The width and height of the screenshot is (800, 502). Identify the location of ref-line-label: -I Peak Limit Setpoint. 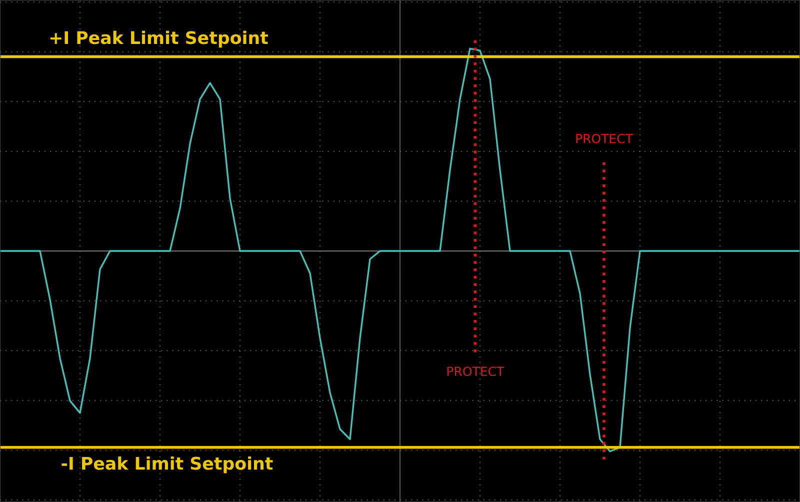
(167, 465).